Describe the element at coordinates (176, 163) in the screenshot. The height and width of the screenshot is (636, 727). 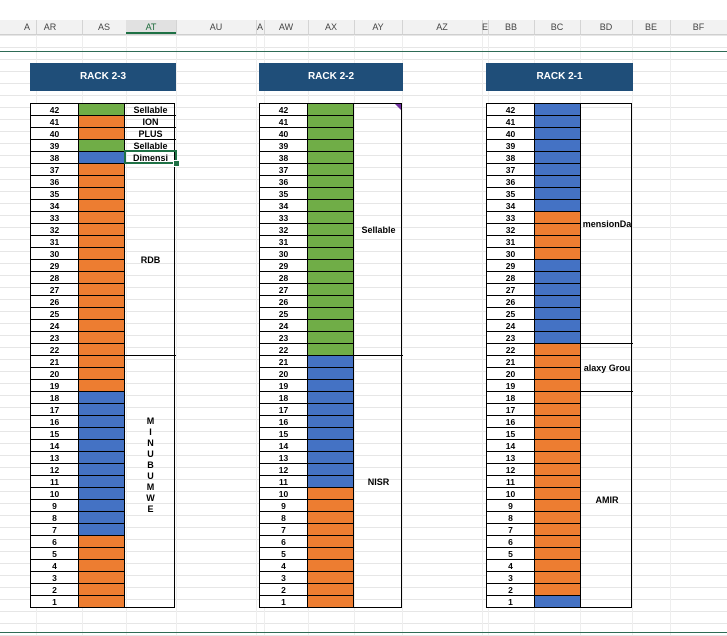
I see `fill-handle` at that location.